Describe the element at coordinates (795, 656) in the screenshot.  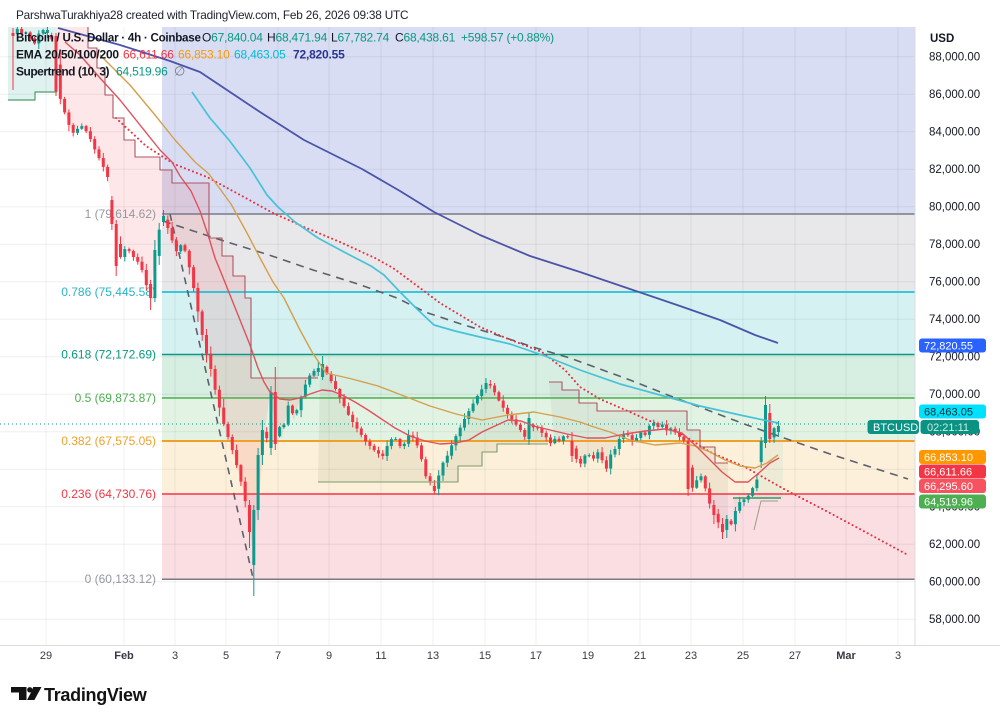
I see `svg-text: 27` at that location.